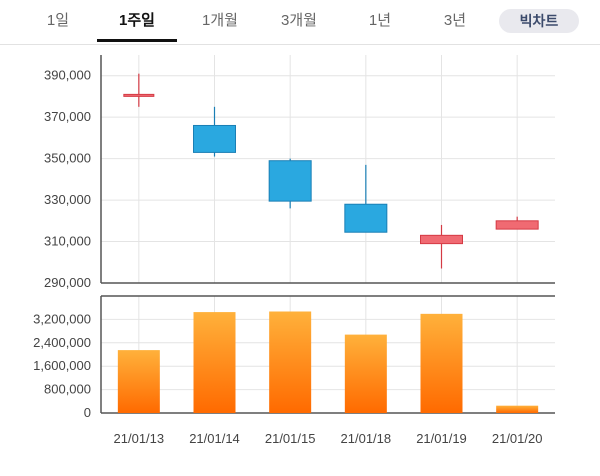  What do you see at coordinates (137, 21) in the screenshot?
I see `tab-1-week: 1주일` at bounding box center [137, 21].